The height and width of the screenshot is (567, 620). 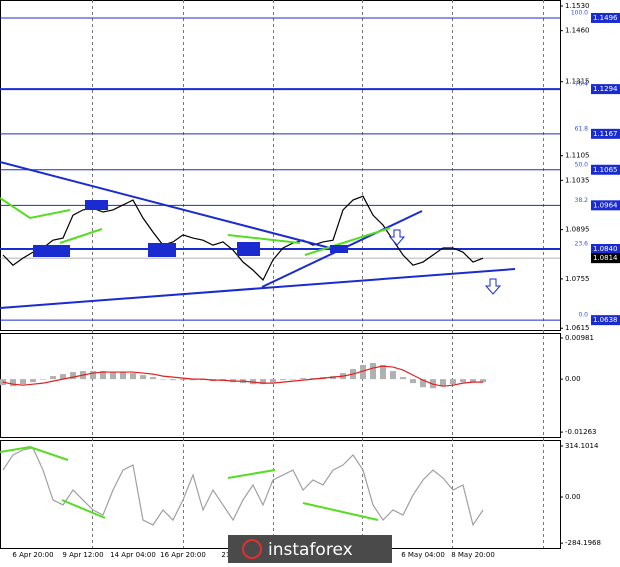 What do you see at coordinates (583, 543) in the screenshot?
I see `y-tick-label: -284.1968` at bounding box center [583, 543].